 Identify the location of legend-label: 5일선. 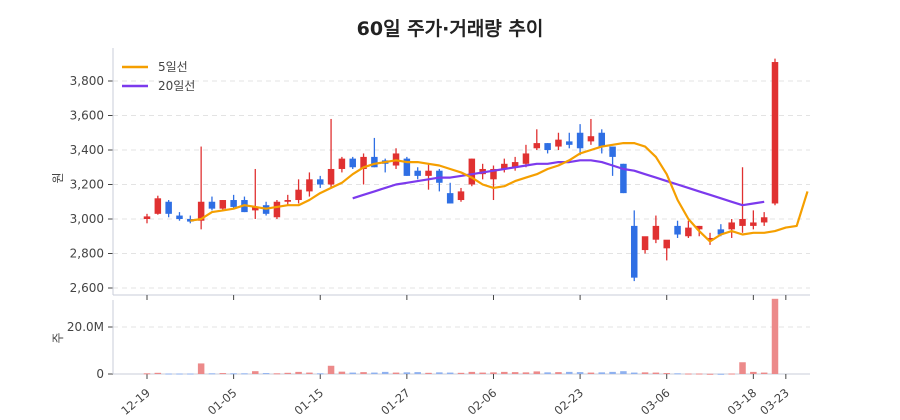
(173, 67).